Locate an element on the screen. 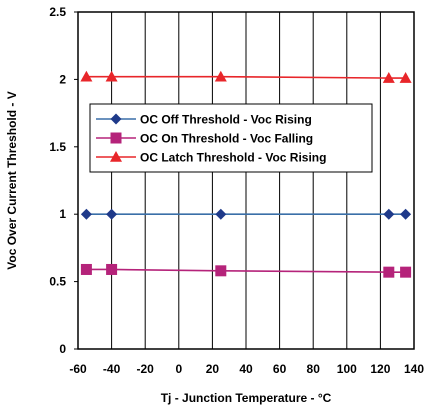  y-tick-label: 0 is located at coordinates (62, 349).